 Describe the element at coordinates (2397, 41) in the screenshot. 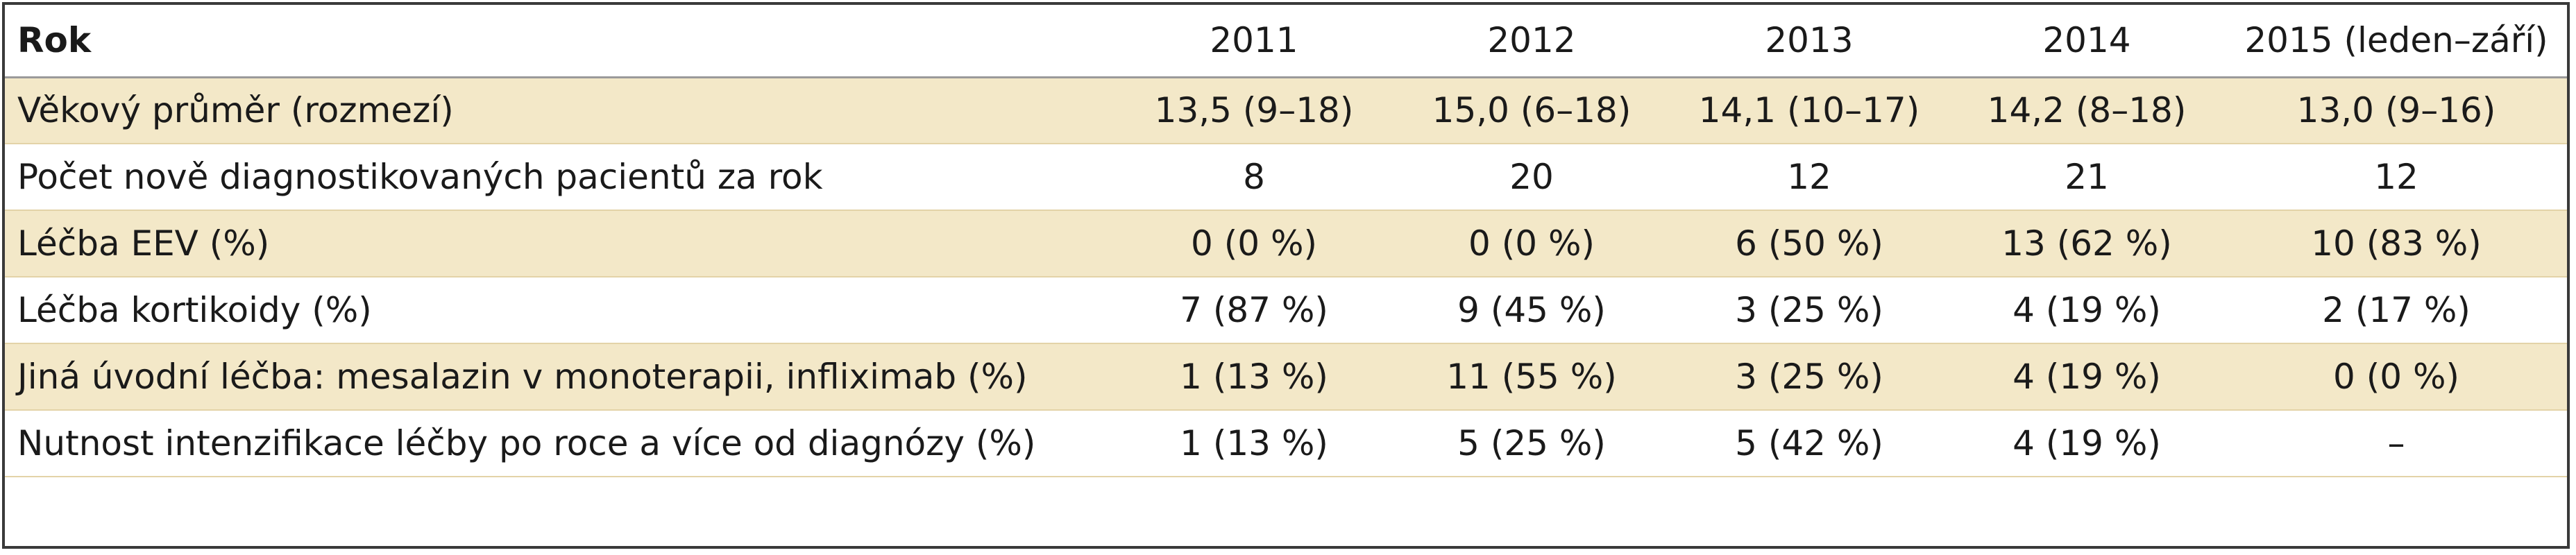

I see `column-header-2015: 2015 (leden–září)` at that location.